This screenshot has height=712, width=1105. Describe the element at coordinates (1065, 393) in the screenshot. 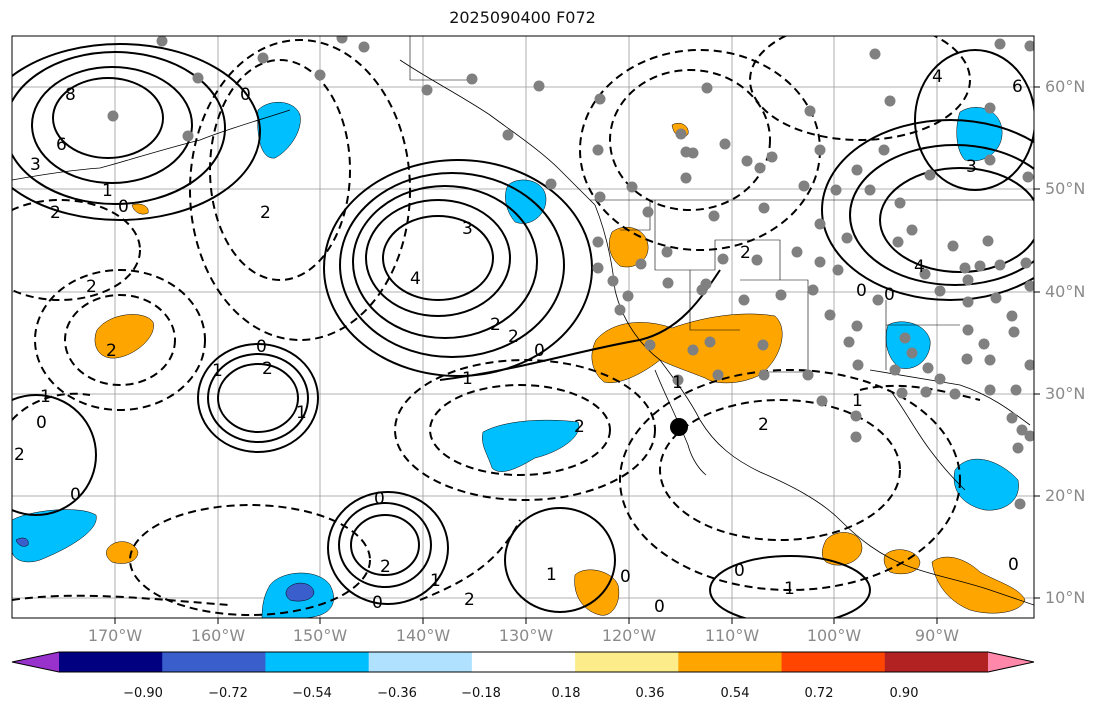

I see `lat-label: 30°N` at that location.